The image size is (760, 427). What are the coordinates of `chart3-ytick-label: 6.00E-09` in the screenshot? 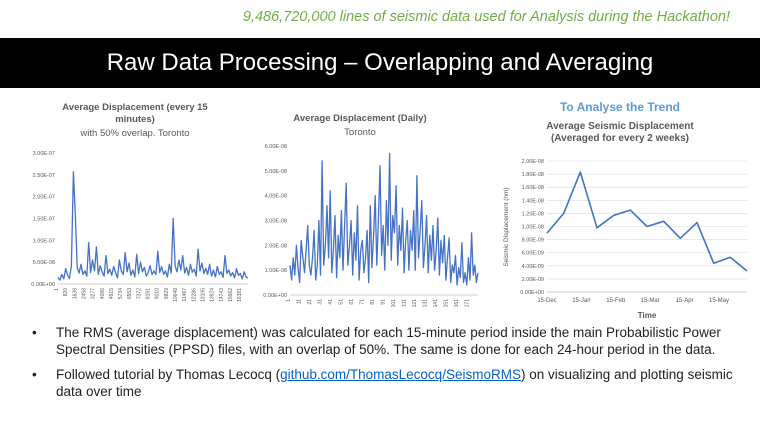 It's located at (533, 254).